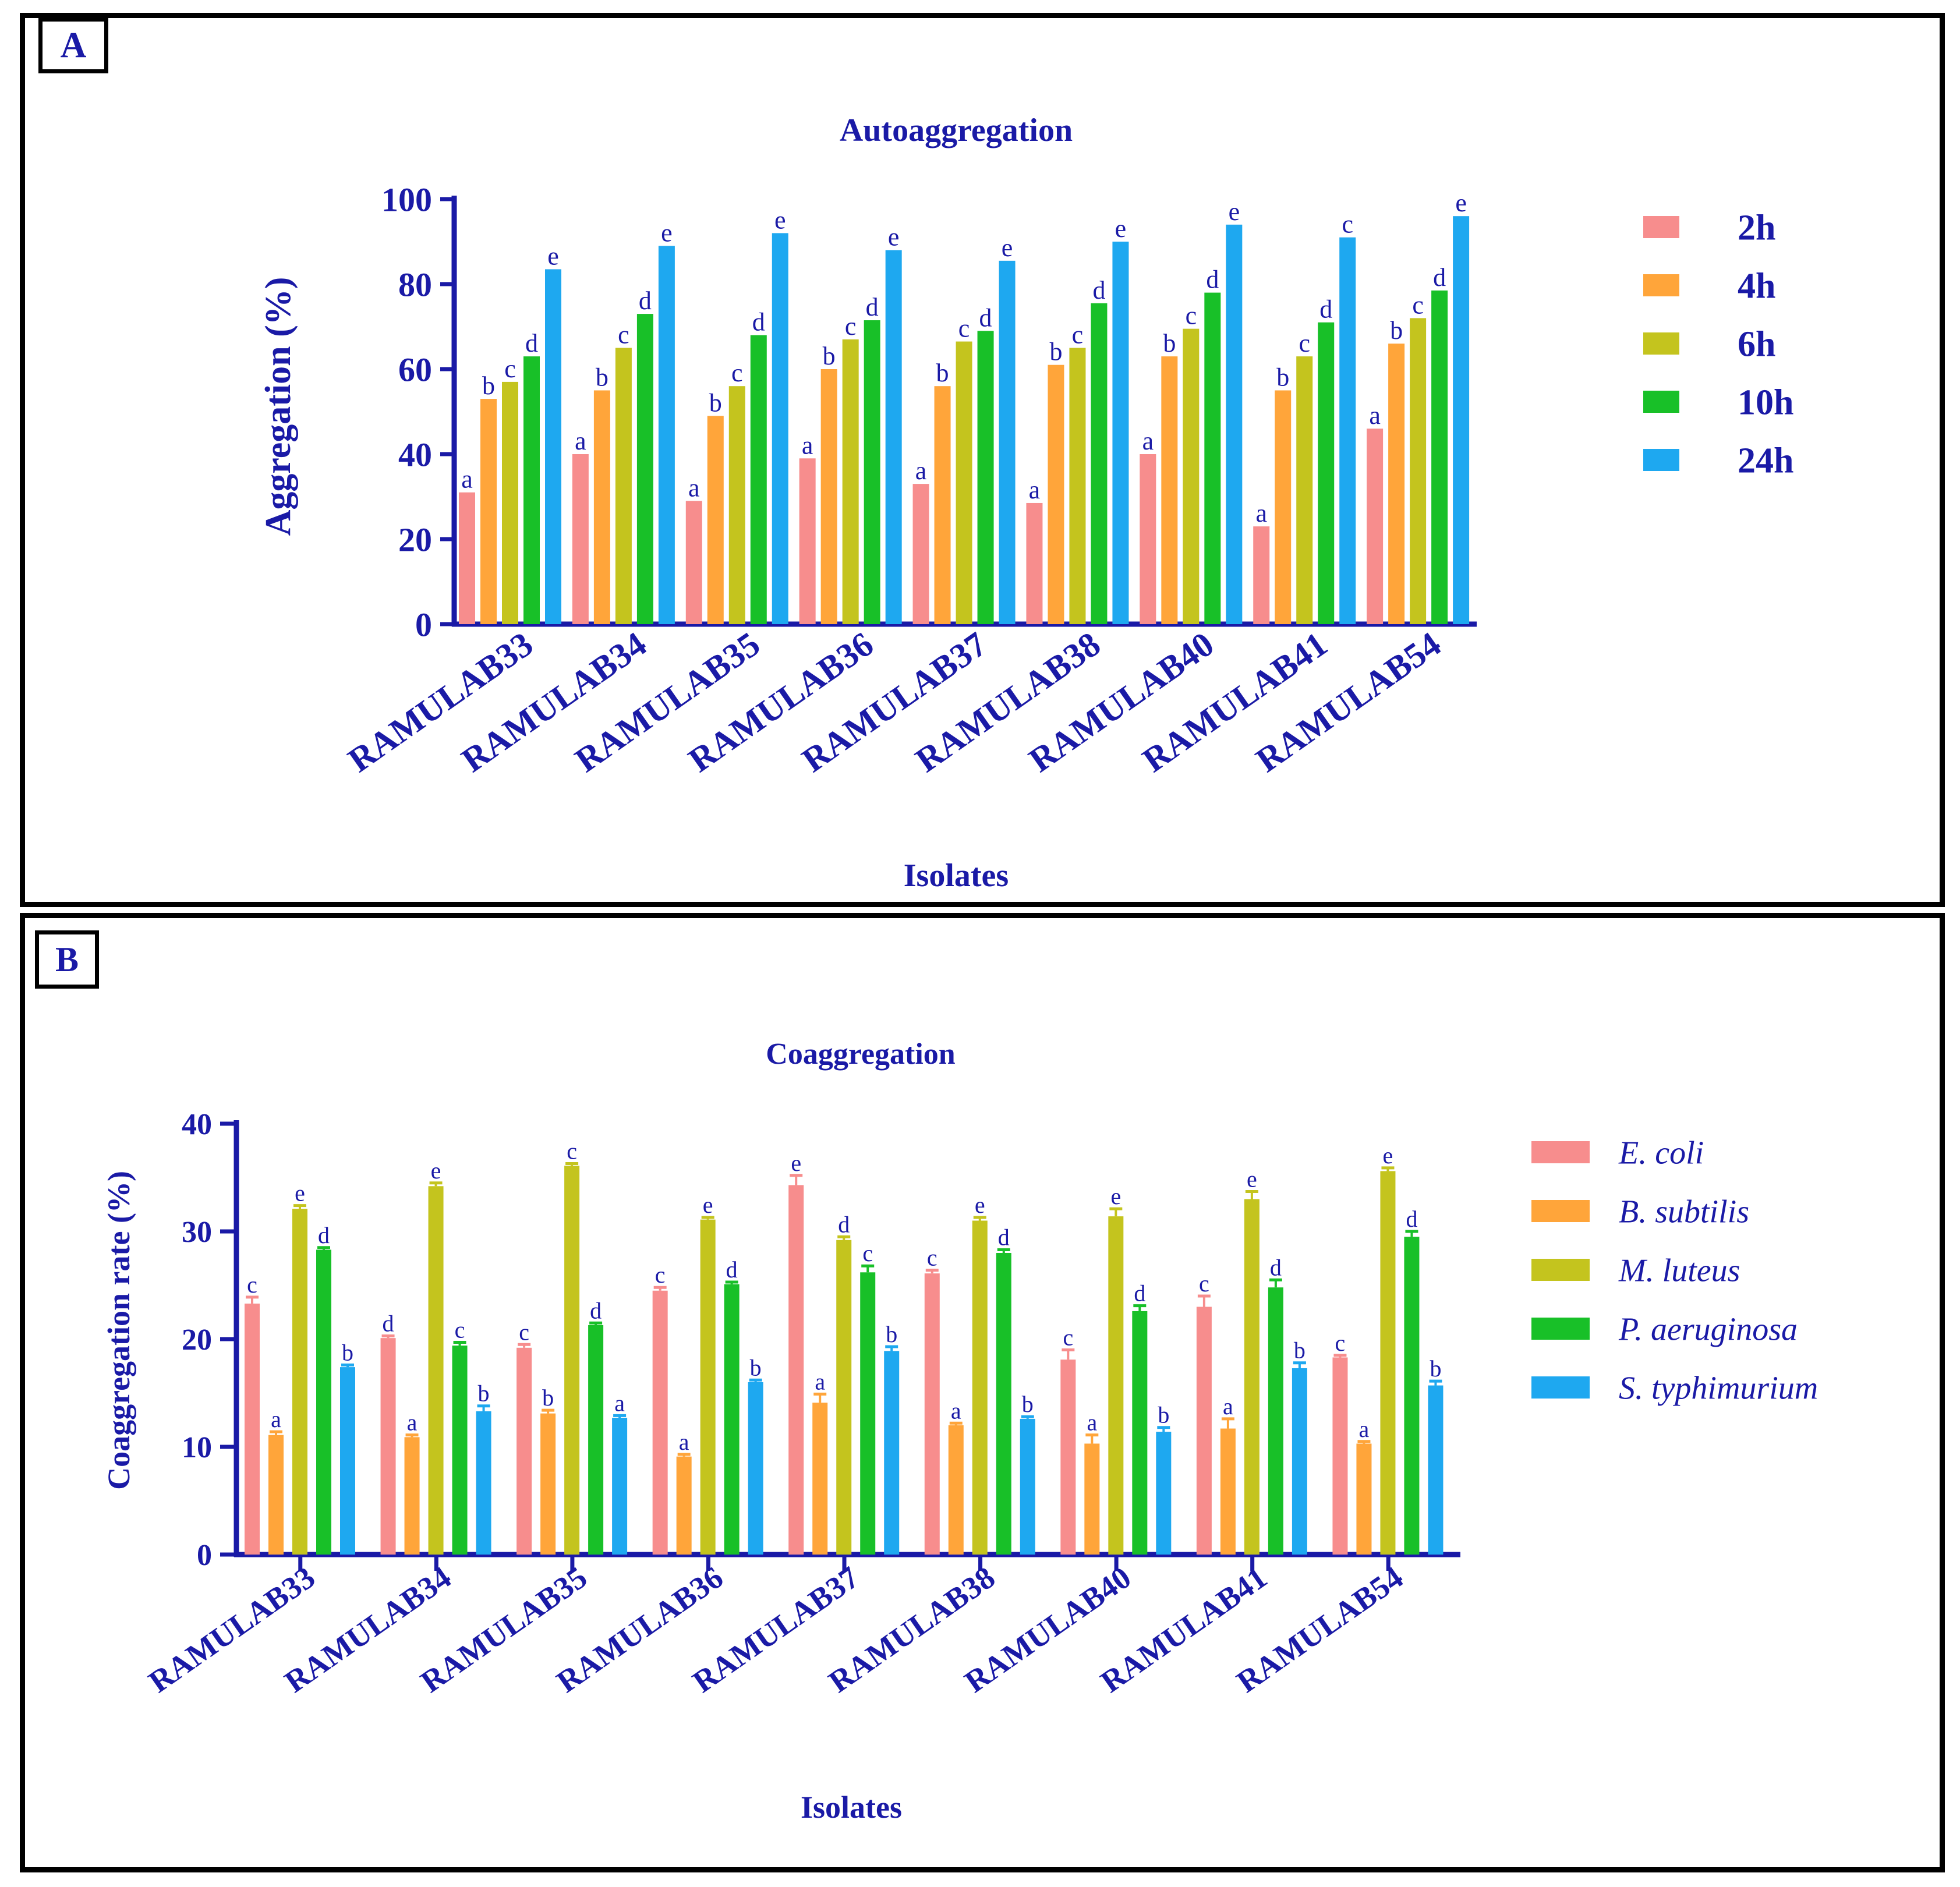 The width and height of the screenshot is (1960, 1887). I want to click on x-axis-label: Isolates, so click(956, 876).